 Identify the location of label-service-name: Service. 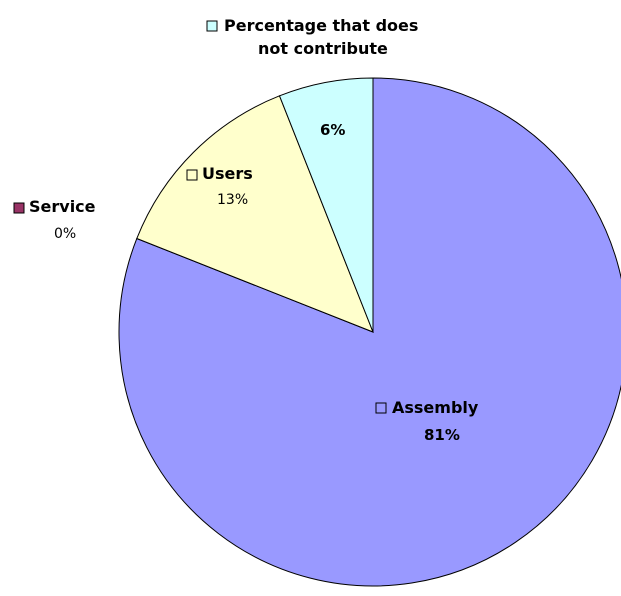
(62, 206).